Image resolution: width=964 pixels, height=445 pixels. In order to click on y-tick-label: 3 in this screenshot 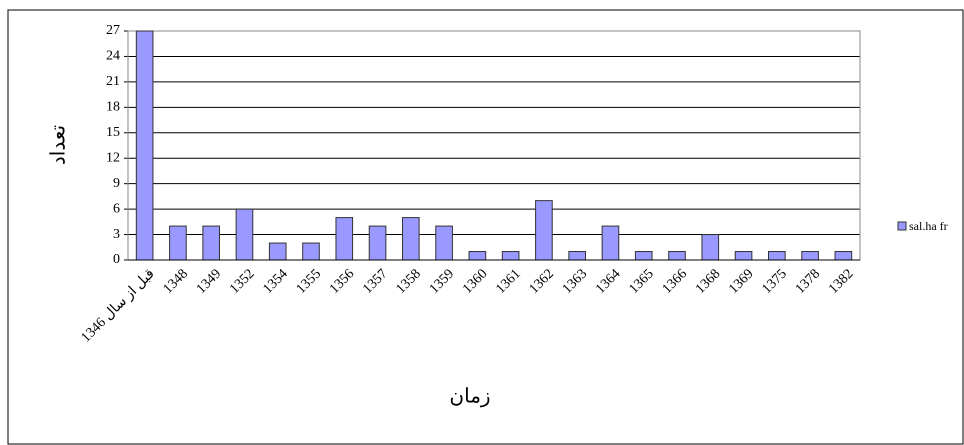, I will do `click(116, 234)`.